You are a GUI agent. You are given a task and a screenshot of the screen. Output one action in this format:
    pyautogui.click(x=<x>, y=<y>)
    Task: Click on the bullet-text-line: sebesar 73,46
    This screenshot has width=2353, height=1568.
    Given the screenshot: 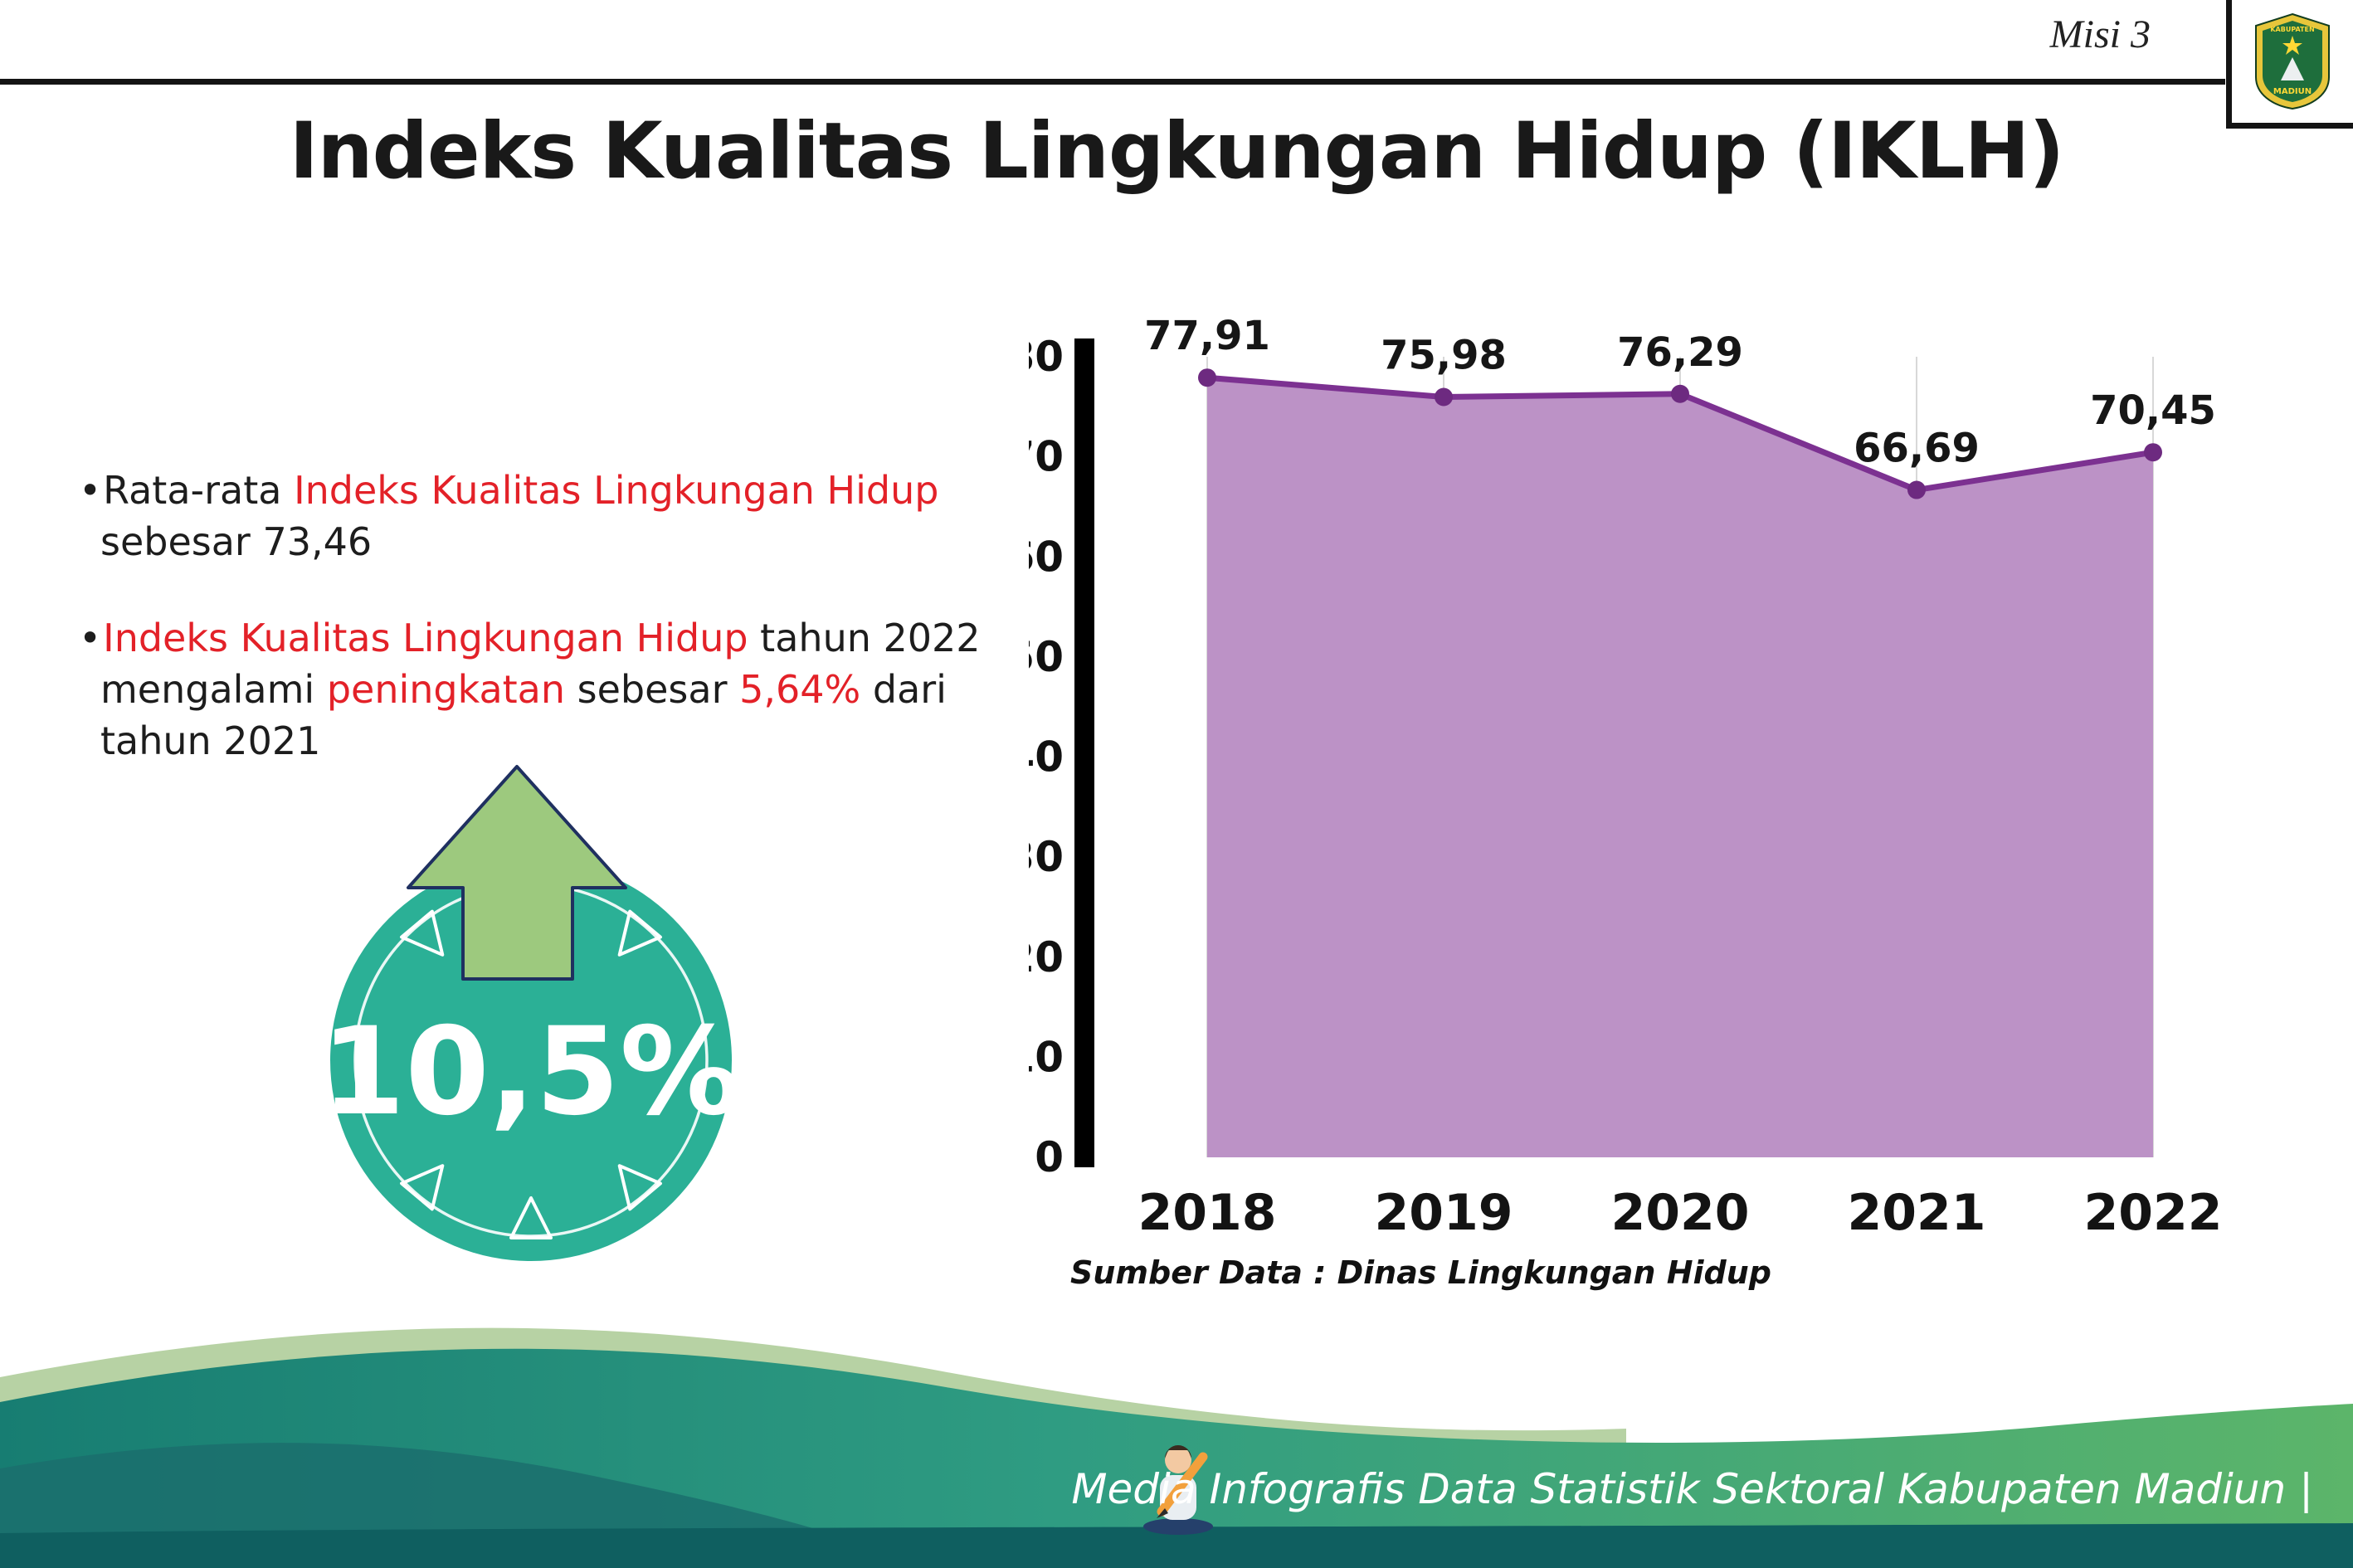 What is the action you would take?
    pyautogui.click(x=552, y=541)
    